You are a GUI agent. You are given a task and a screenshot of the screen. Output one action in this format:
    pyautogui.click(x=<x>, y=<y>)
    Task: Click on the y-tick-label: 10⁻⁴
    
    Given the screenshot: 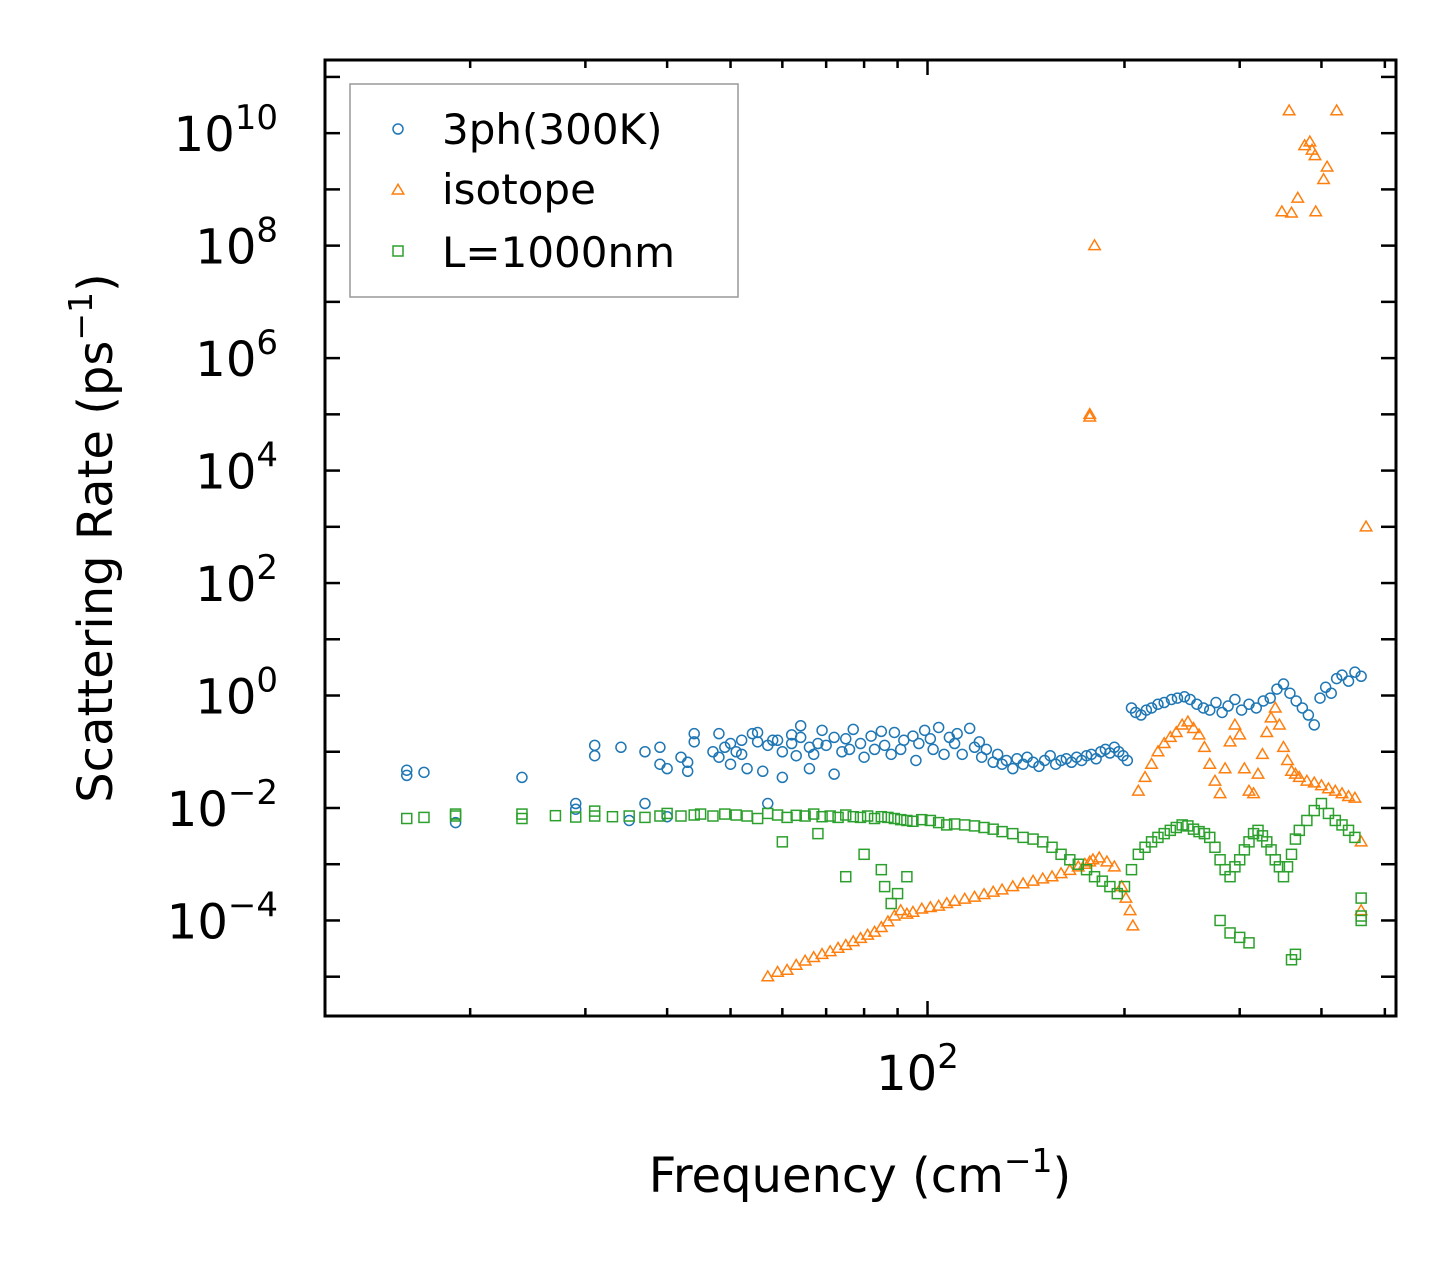 What is the action you would take?
    pyautogui.click(x=222, y=917)
    